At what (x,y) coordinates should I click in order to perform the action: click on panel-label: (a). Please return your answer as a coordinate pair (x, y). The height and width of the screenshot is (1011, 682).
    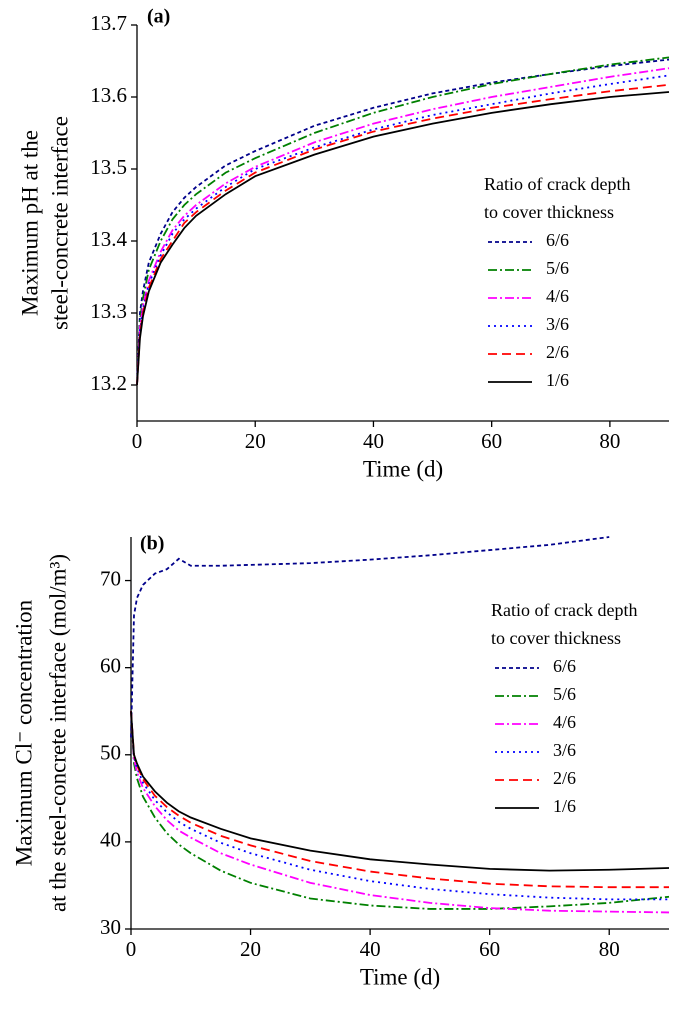
    Looking at the image, I should click on (158, 17).